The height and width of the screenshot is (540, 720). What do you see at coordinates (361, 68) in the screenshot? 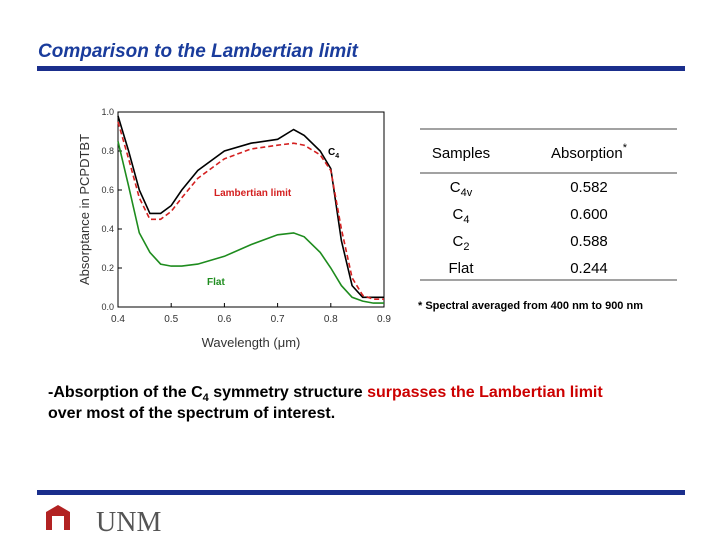
I see `title-rule` at bounding box center [361, 68].